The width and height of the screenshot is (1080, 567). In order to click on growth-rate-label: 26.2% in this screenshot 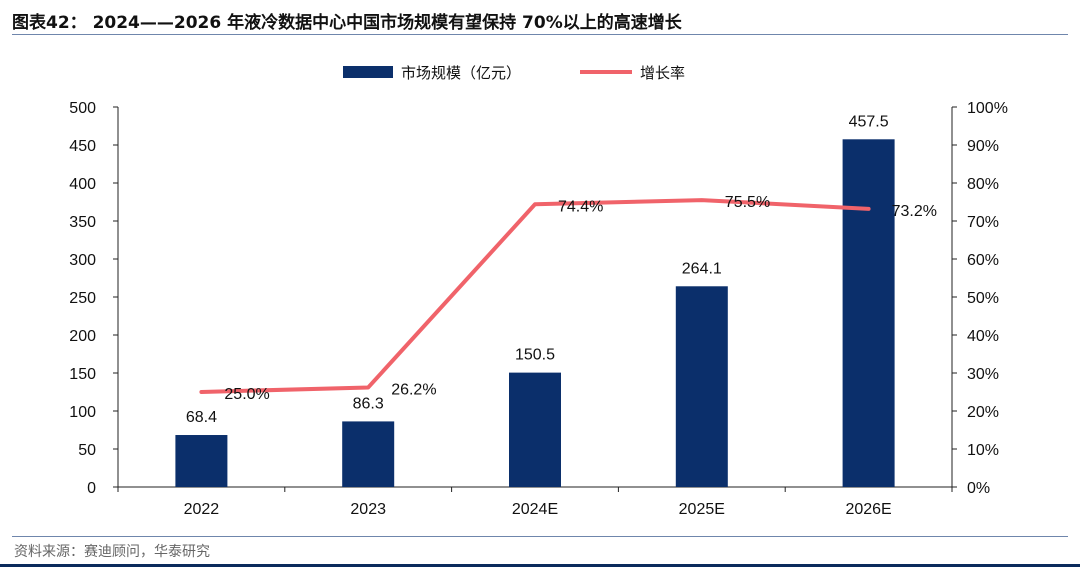, I will do `click(413, 389)`.